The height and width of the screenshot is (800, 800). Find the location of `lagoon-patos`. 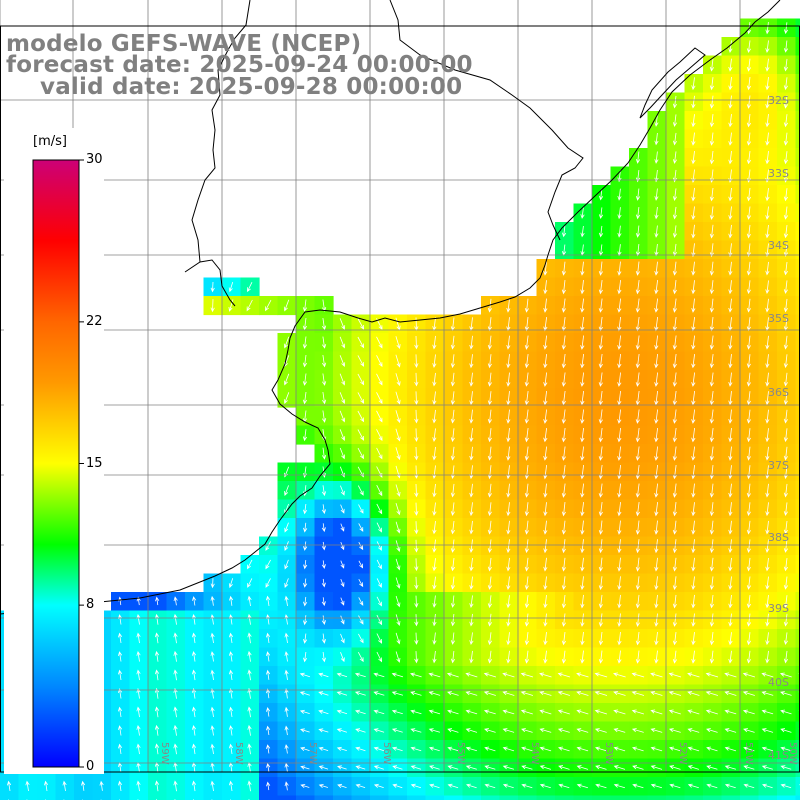

lagoon-patos is located at coordinates (672, 83).